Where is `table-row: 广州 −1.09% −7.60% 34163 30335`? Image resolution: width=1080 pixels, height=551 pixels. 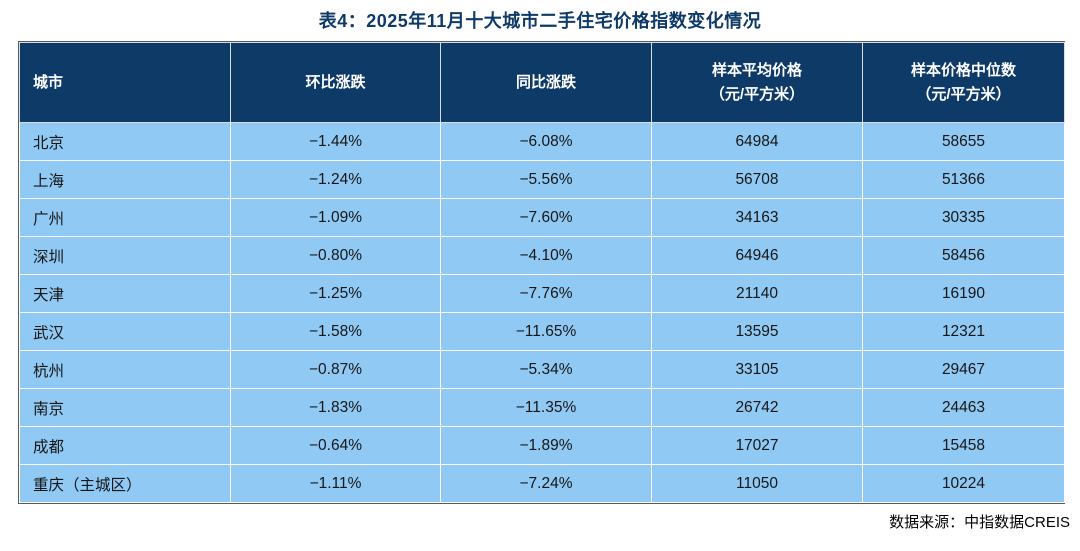
table-row: 广州 −1.09% −7.60% 34163 30335 is located at coordinates (542, 217).